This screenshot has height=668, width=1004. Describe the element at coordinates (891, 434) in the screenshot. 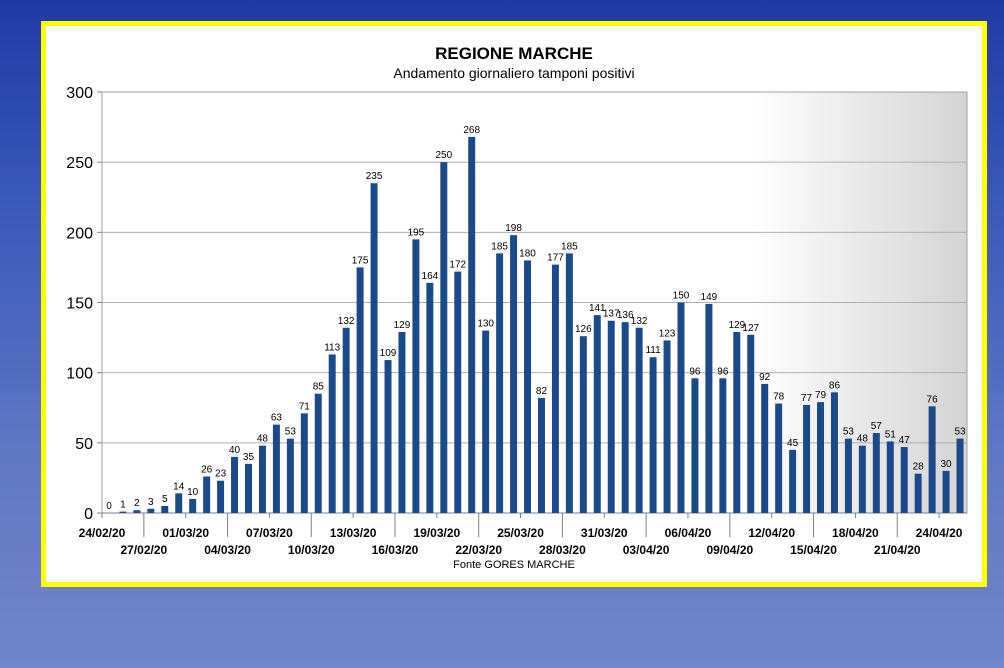

I see `data-label: 51` at that location.